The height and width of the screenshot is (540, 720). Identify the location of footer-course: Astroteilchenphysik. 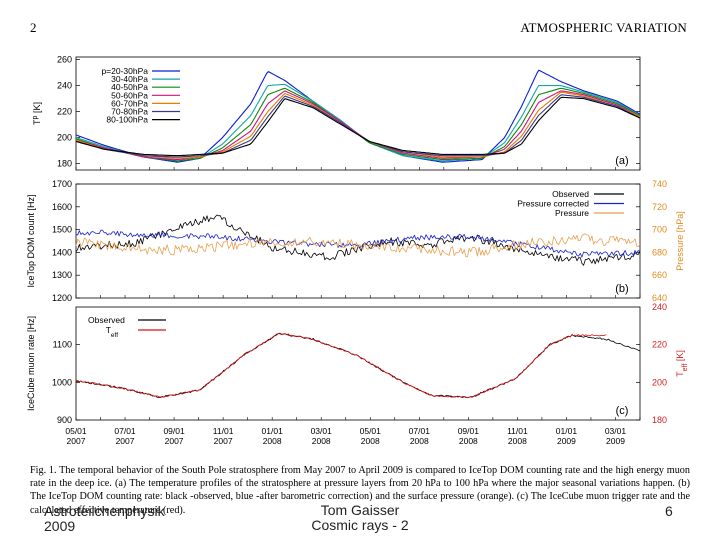
(104, 511).